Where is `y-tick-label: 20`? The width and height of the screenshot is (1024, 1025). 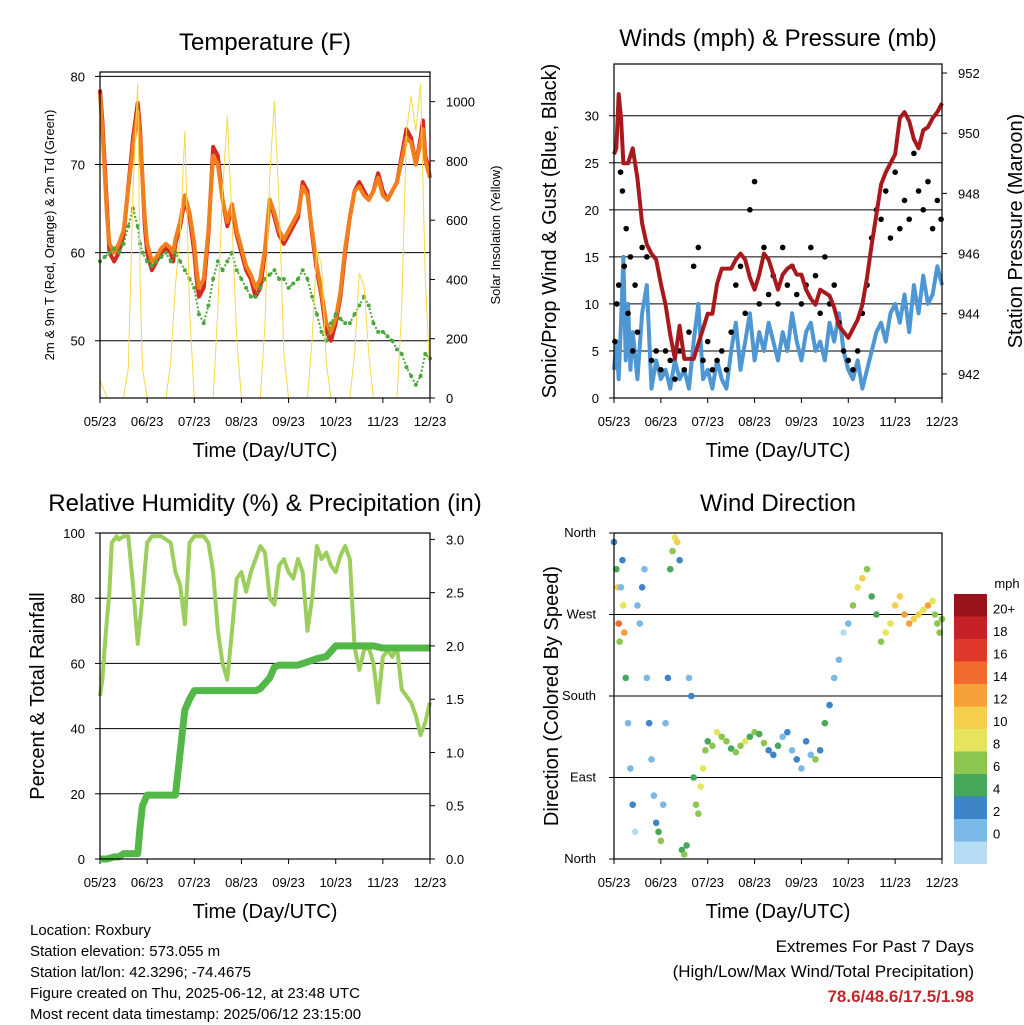 y-tick-label: 20 is located at coordinates (592, 210).